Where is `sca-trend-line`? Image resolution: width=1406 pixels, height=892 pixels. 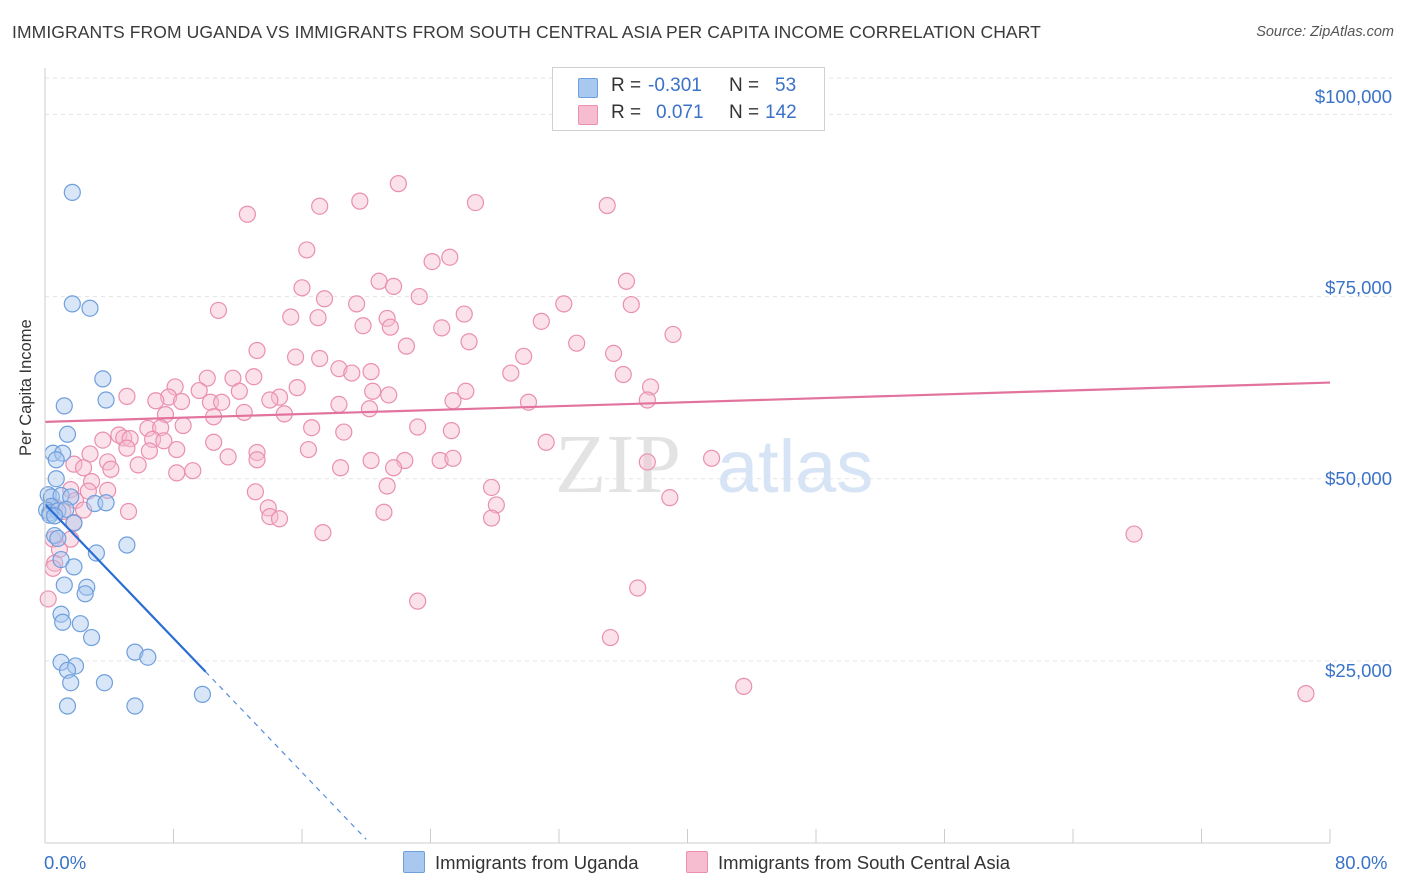 sca-trend-line is located at coordinates (687, 402).